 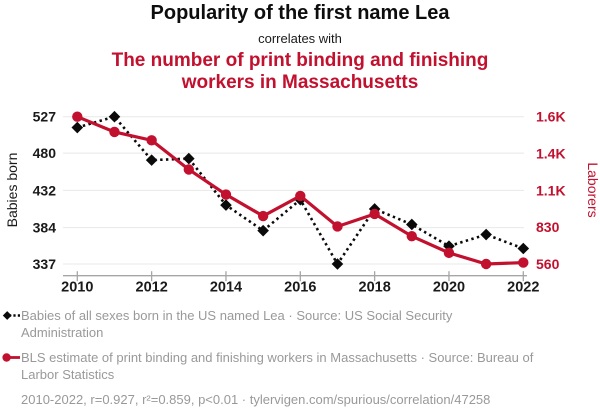 I want to click on y-axis-left-labels: 527 480 432 384 337, so click(x=45, y=190).